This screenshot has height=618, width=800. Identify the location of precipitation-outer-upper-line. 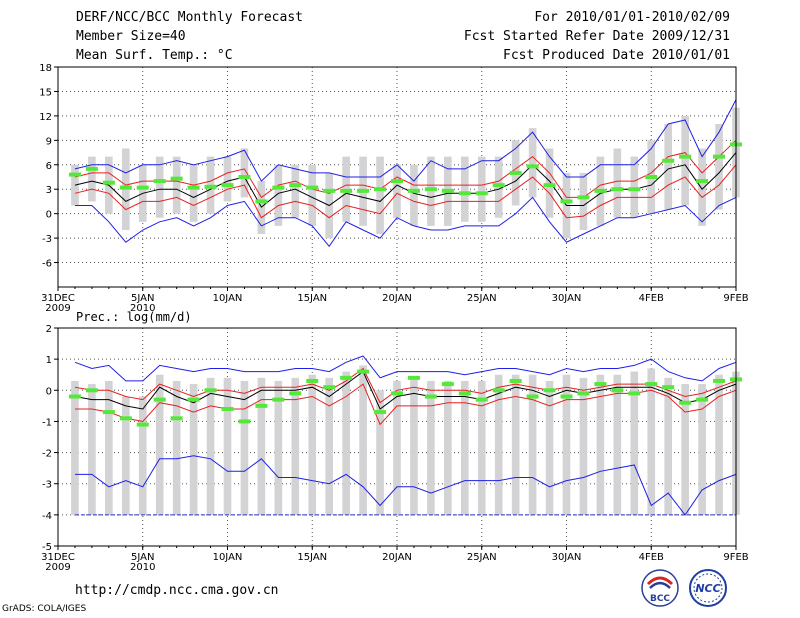
(405, 368).